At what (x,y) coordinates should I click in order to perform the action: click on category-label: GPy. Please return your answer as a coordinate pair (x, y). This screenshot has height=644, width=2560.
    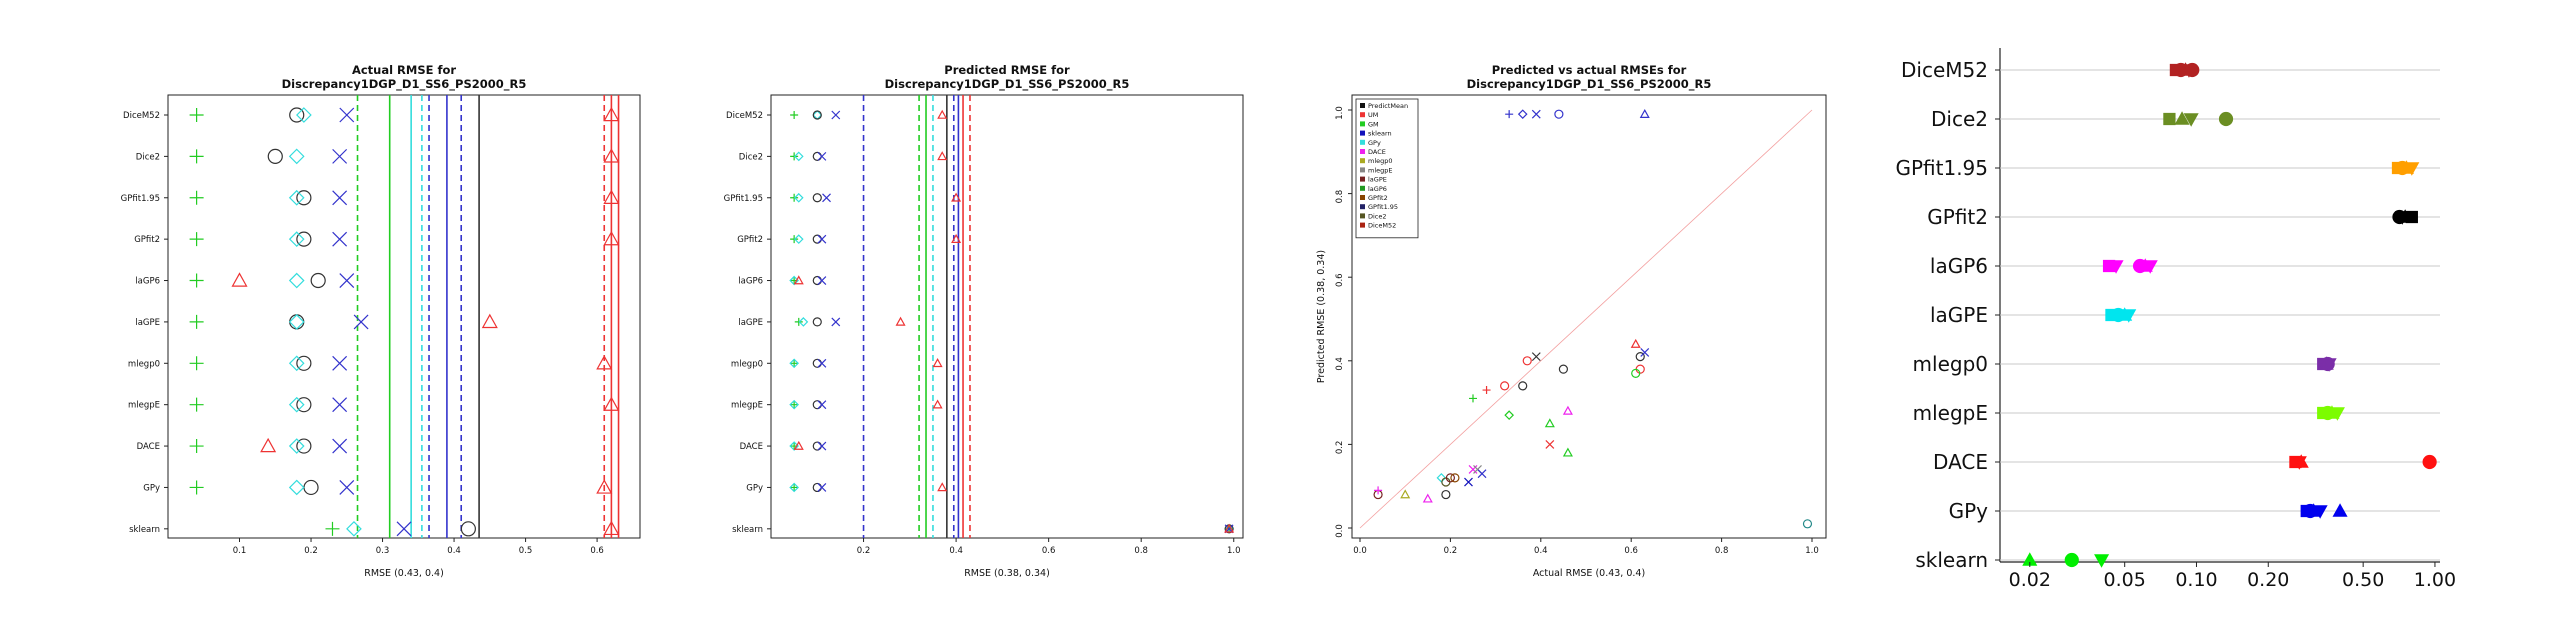
    Looking at the image, I should click on (754, 488).